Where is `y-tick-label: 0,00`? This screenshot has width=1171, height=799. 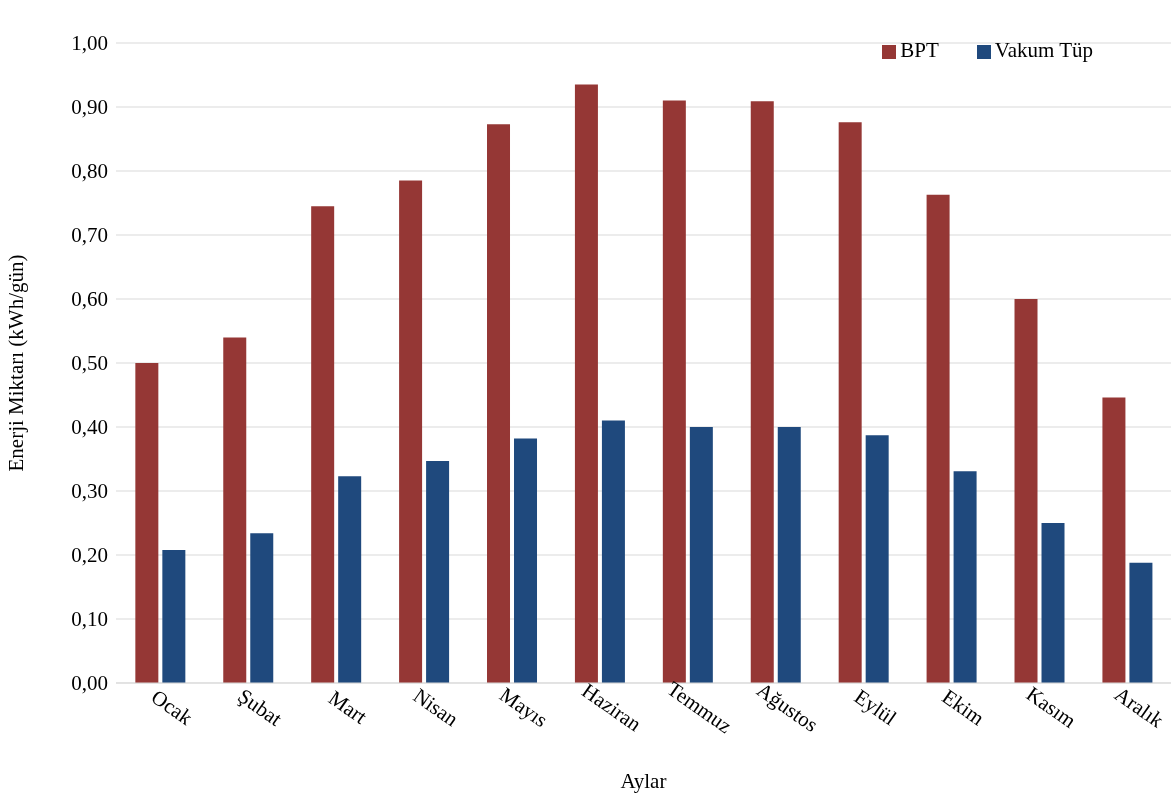
y-tick-label: 0,00 is located at coordinates (89, 683).